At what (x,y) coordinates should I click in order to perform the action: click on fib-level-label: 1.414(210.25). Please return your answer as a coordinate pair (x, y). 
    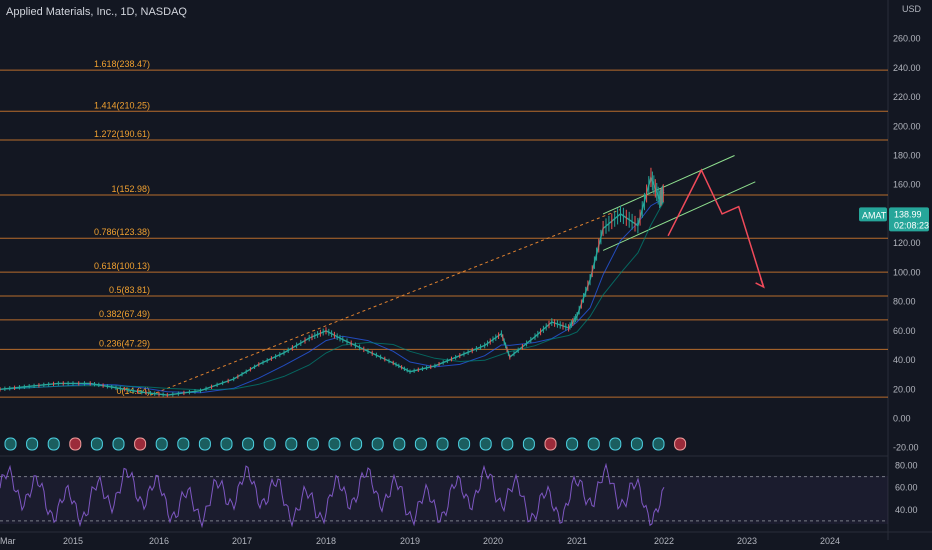
    Looking at the image, I should click on (122, 105).